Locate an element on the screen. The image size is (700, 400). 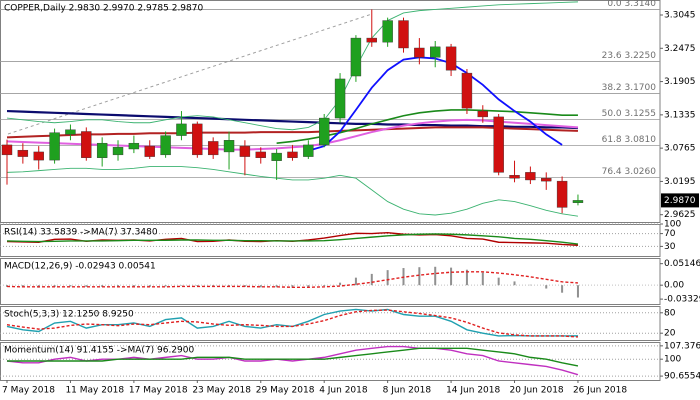
last-price-box is located at coordinates (680, 200).